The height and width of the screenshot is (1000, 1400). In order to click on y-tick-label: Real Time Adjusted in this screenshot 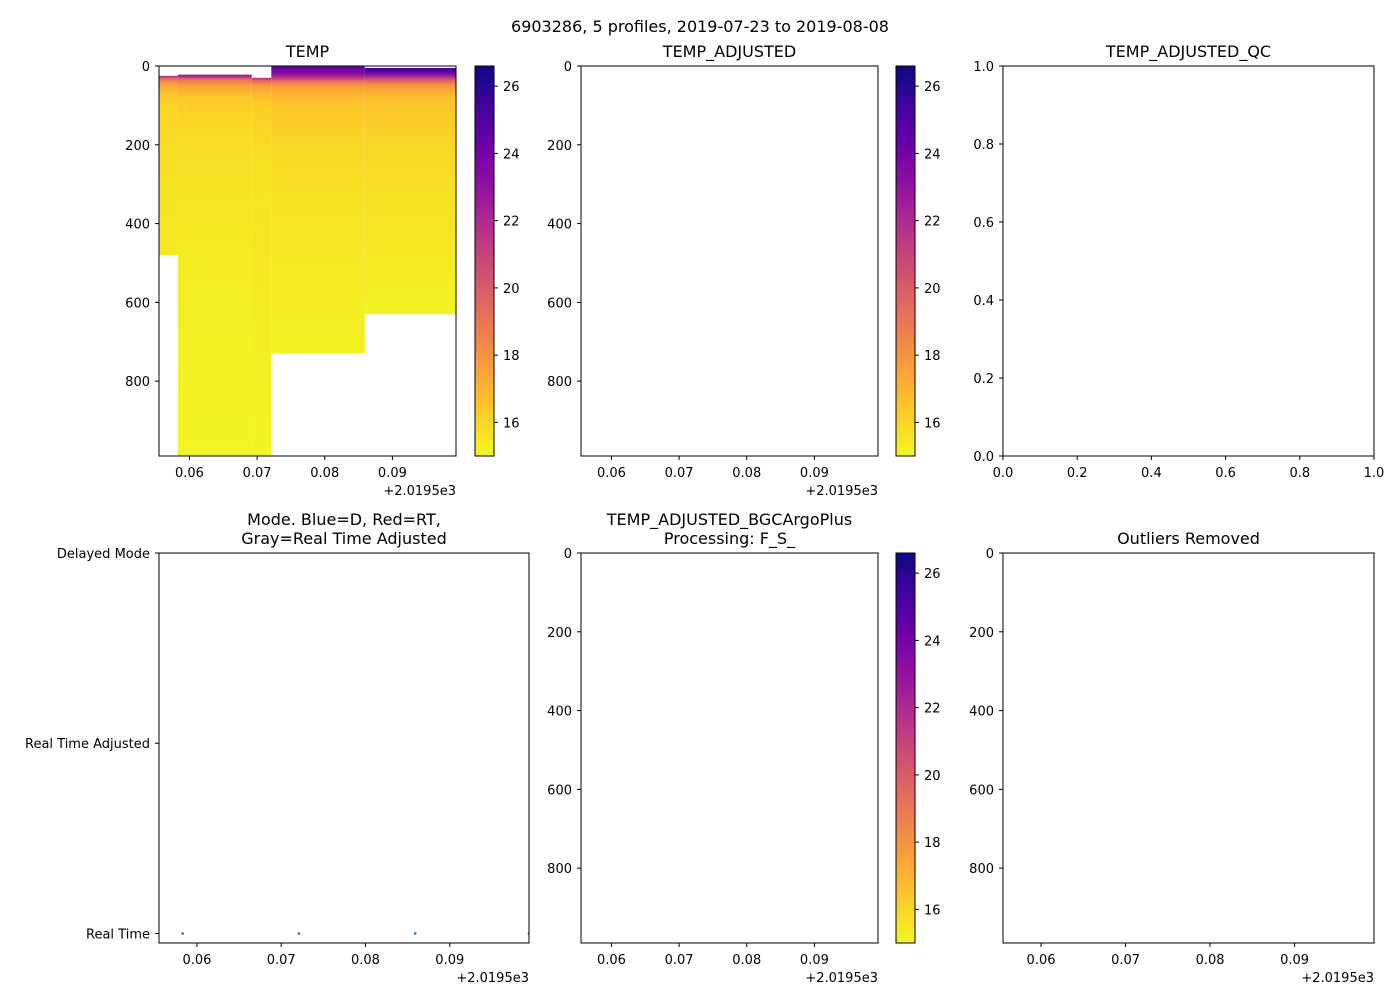, I will do `click(87, 744)`.